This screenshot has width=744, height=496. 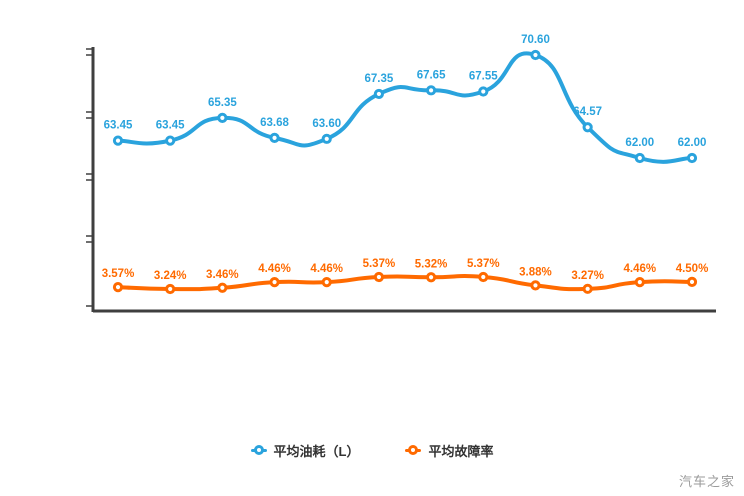 I want to click on data-label: 70.60, so click(x=535, y=40).